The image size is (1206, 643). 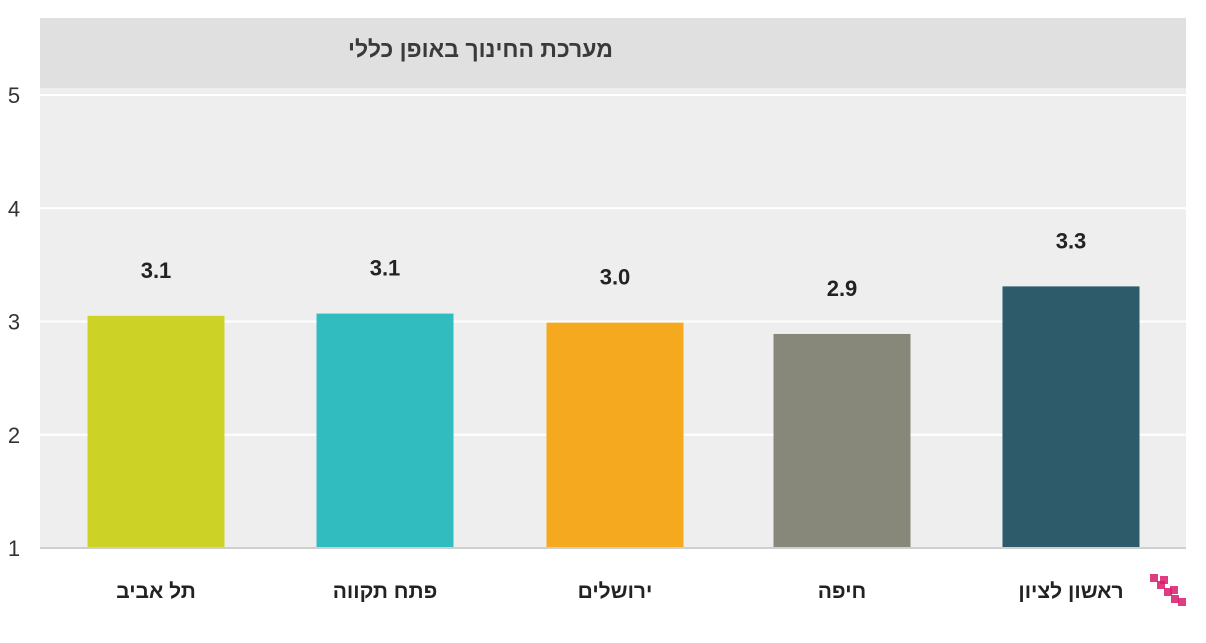 I want to click on chart-title: מערכת החינוך באופן כללי, so click(x=480, y=49).